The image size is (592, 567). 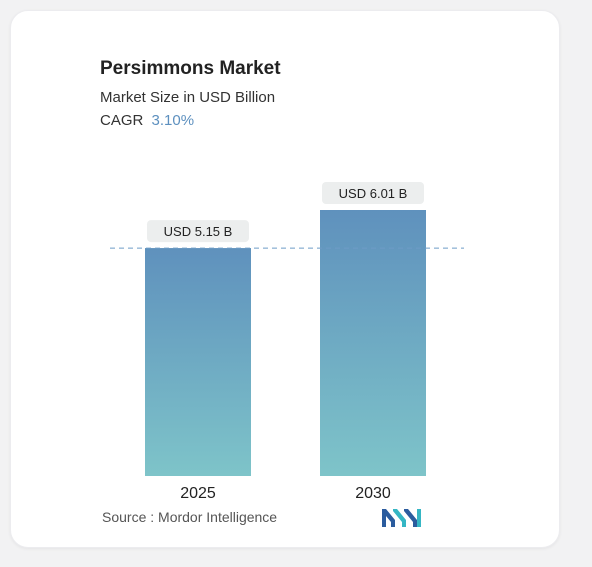 What do you see at coordinates (198, 362) in the screenshot?
I see `bar-2025` at bounding box center [198, 362].